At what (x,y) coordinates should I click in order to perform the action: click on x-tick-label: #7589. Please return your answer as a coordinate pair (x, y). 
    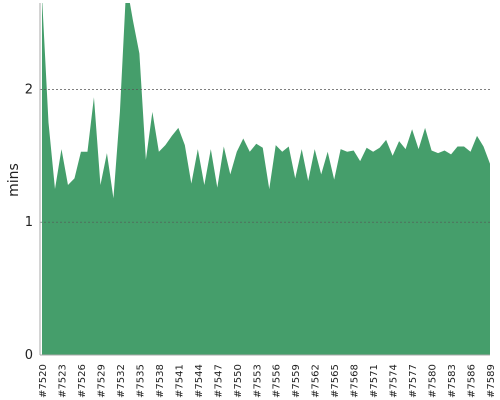
    Looking at the image, I should click on (491, 381).